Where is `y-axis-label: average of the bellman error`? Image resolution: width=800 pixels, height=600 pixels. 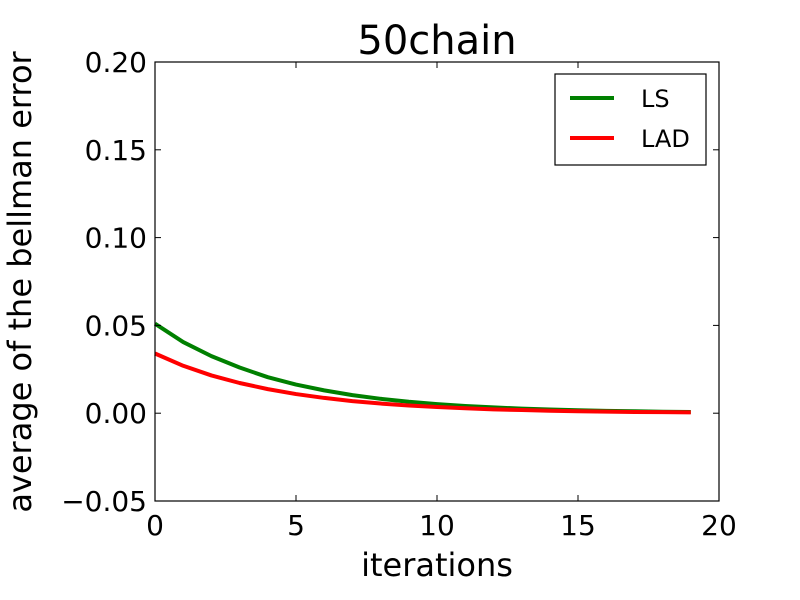
y-axis-label: average of the bellman error is located at coordinates (20, 281).